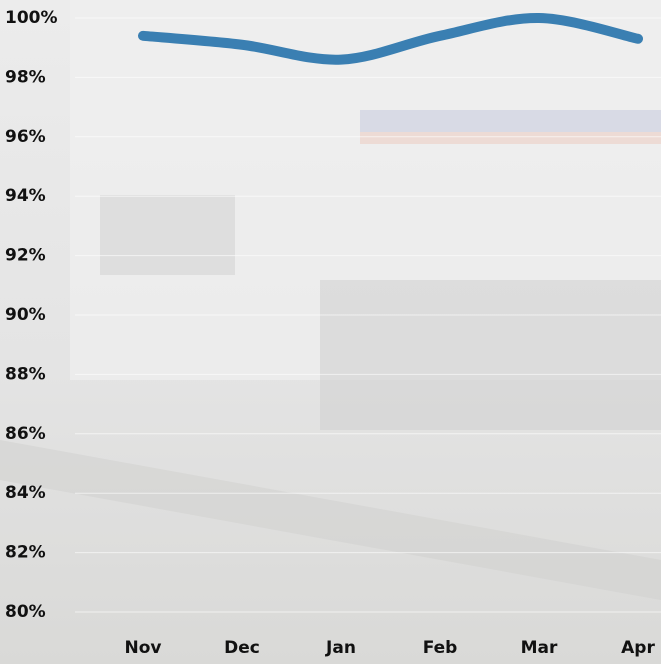 The height and width of the screenshot is (668, 661). Describe the element at coordinates (25, 137) in the screenshot. I see `y-tick-label: 96%` at that location.